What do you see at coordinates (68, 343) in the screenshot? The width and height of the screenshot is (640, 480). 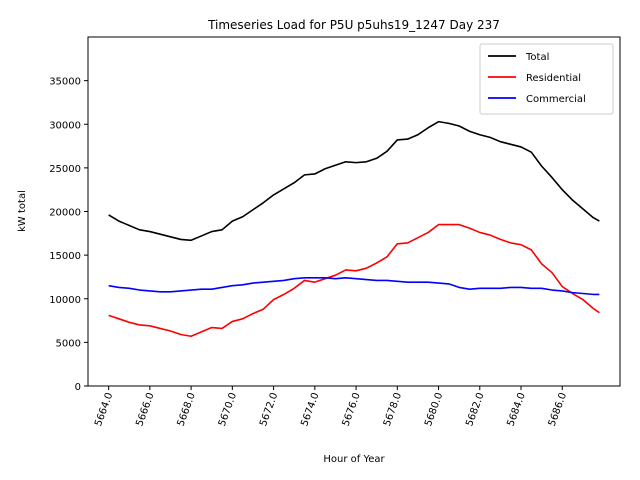 I see `y-tick-label: 5000` at bounding box center [68, 343].